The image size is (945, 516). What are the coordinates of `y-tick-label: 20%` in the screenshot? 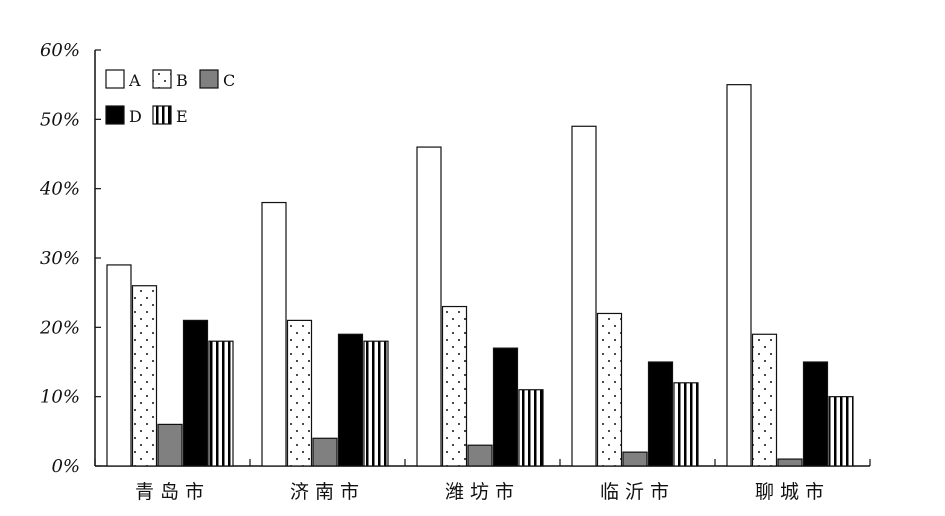 It's located at (59, 327).